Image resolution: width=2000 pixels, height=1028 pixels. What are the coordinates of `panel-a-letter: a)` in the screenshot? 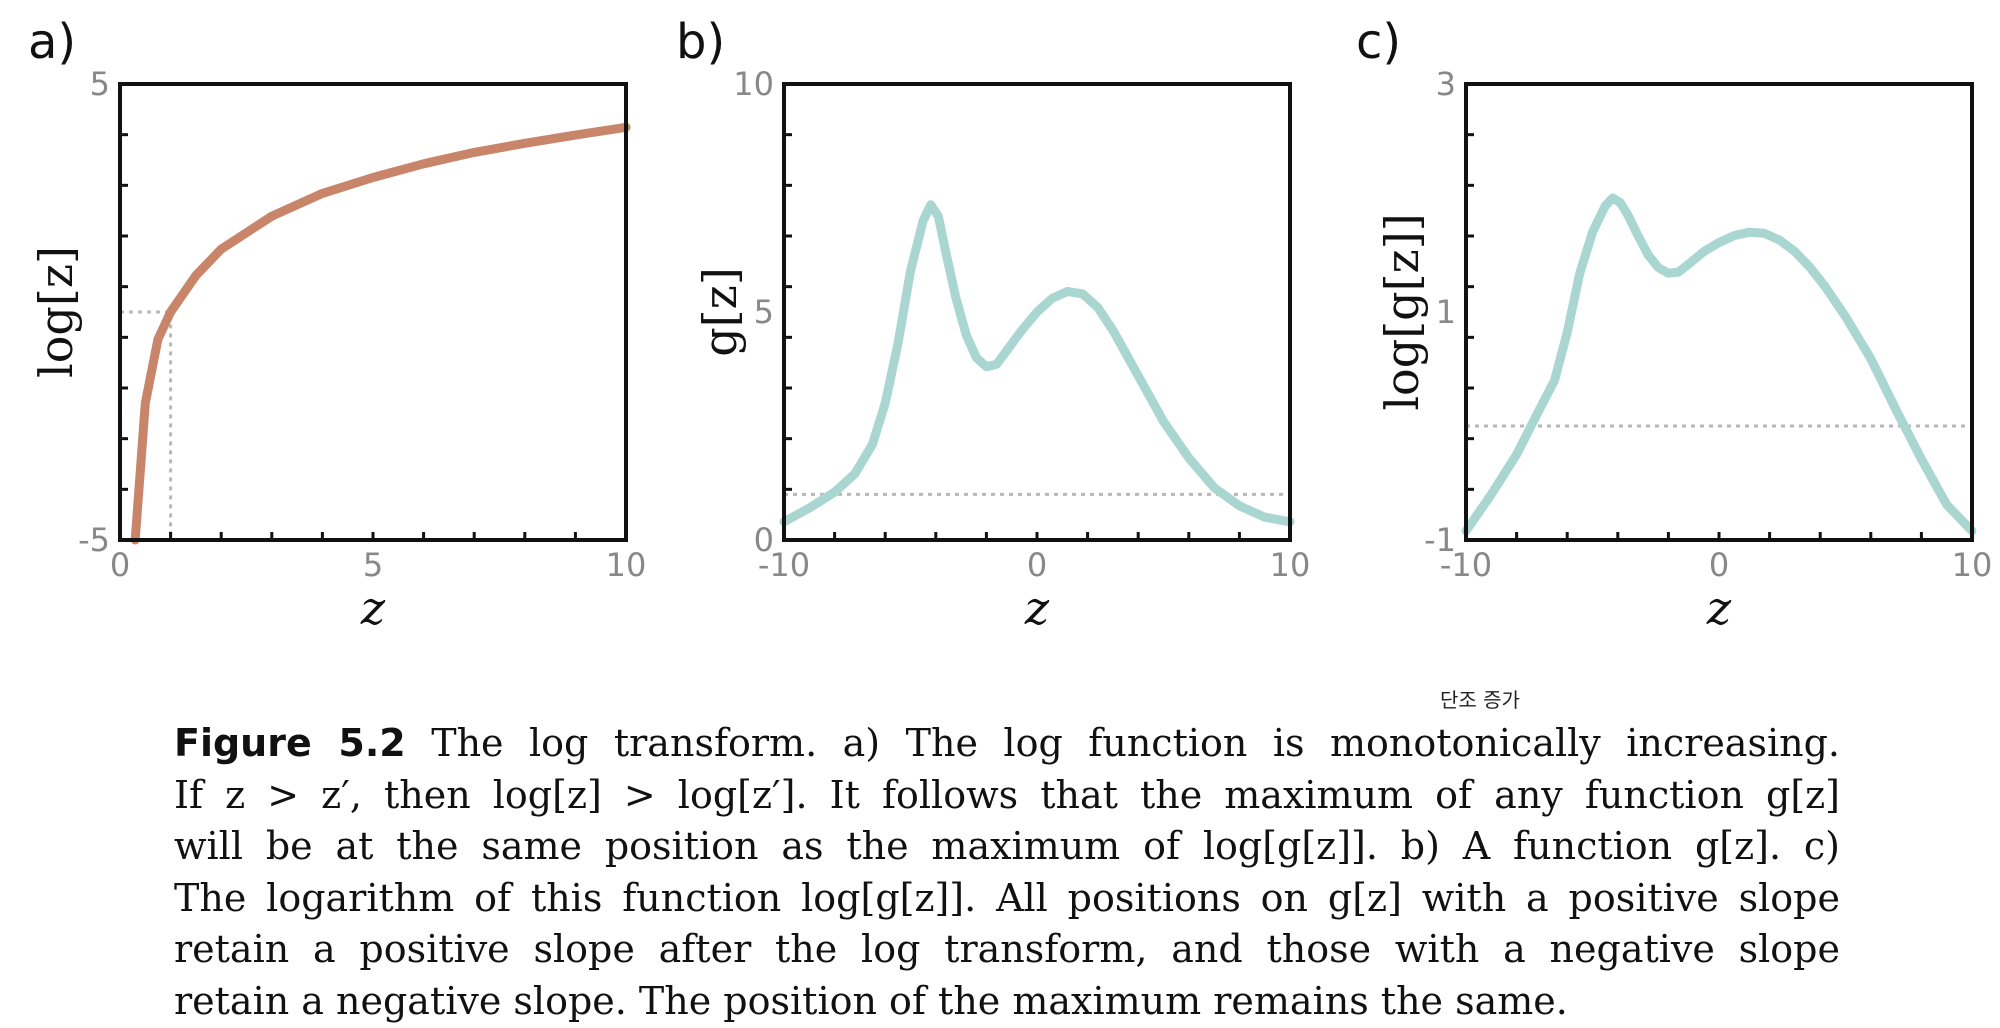 It's located at (52, 42).